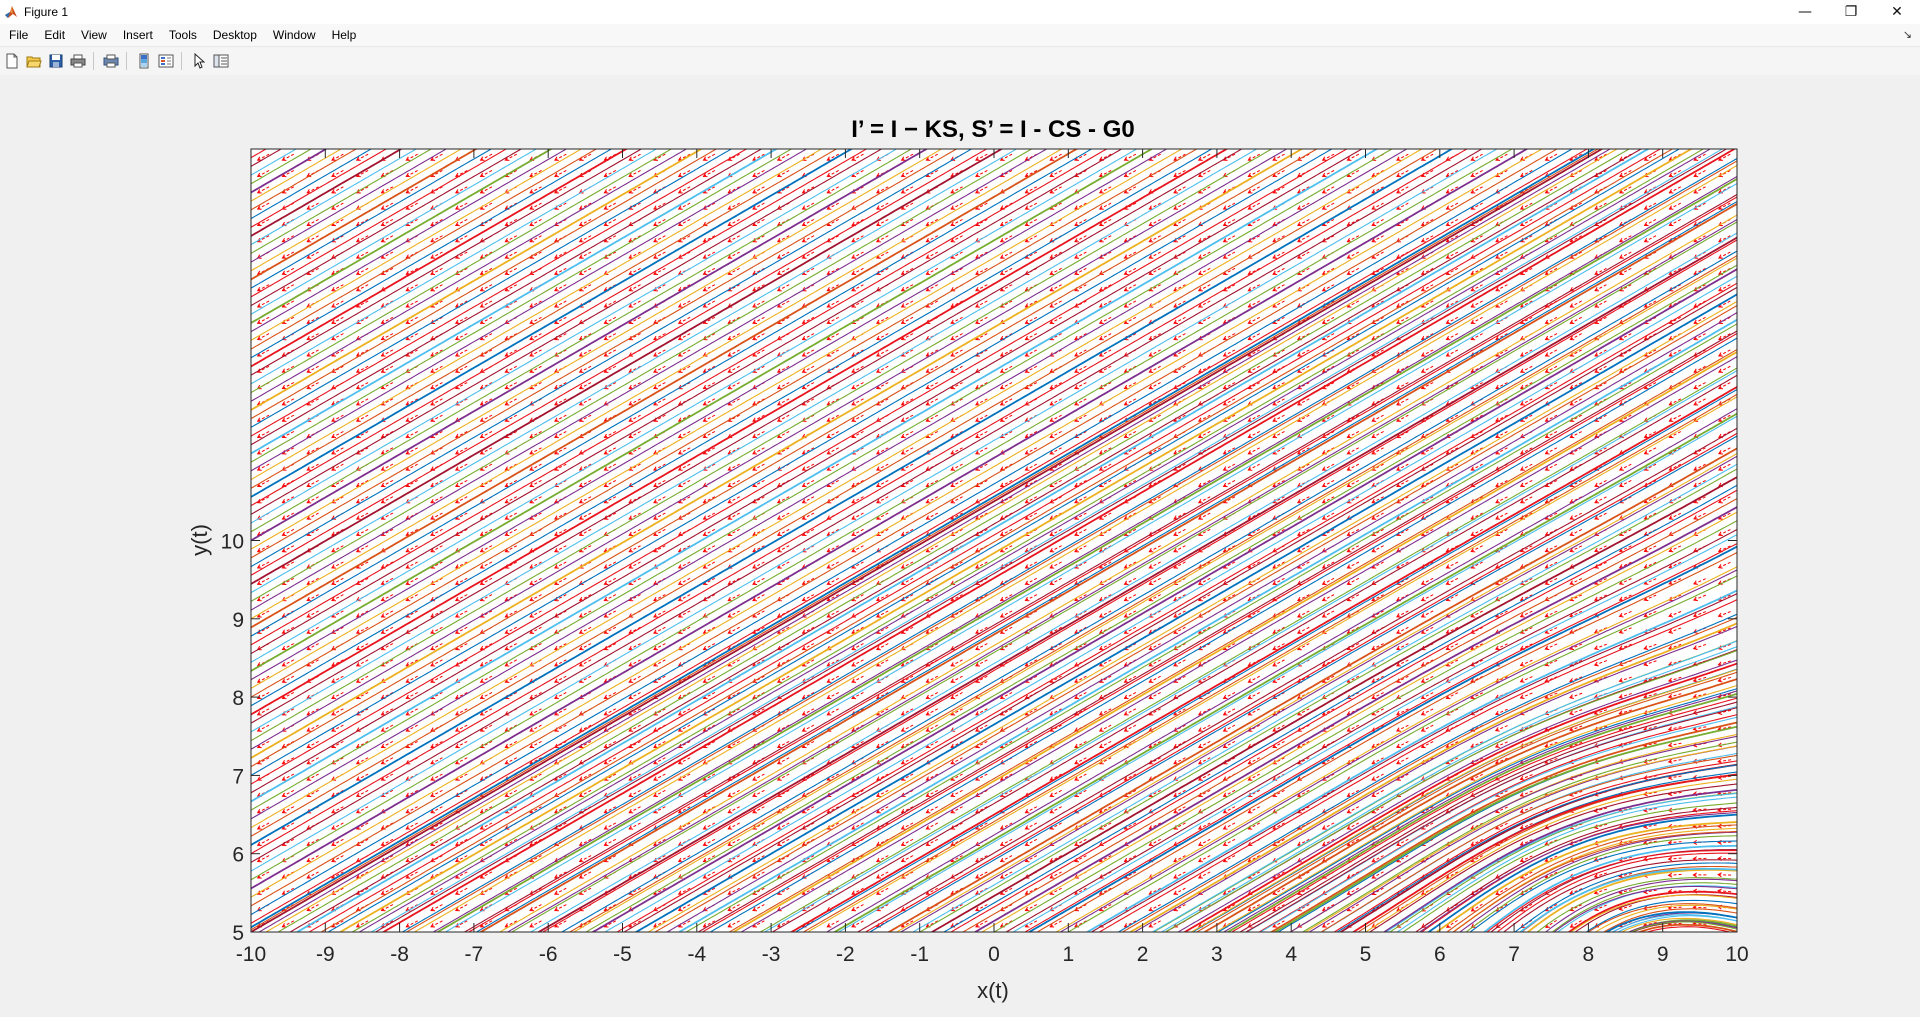  Describe the element at coordinates (1805, 12) in the screenshot. I see `minimize-button: —` at that location.